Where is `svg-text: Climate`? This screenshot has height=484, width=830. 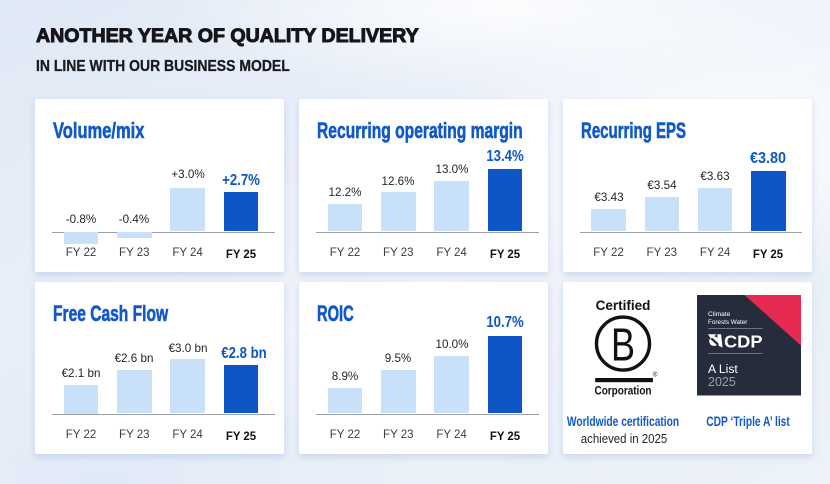
svg-text: Climate is located at coordinates (719, 314).